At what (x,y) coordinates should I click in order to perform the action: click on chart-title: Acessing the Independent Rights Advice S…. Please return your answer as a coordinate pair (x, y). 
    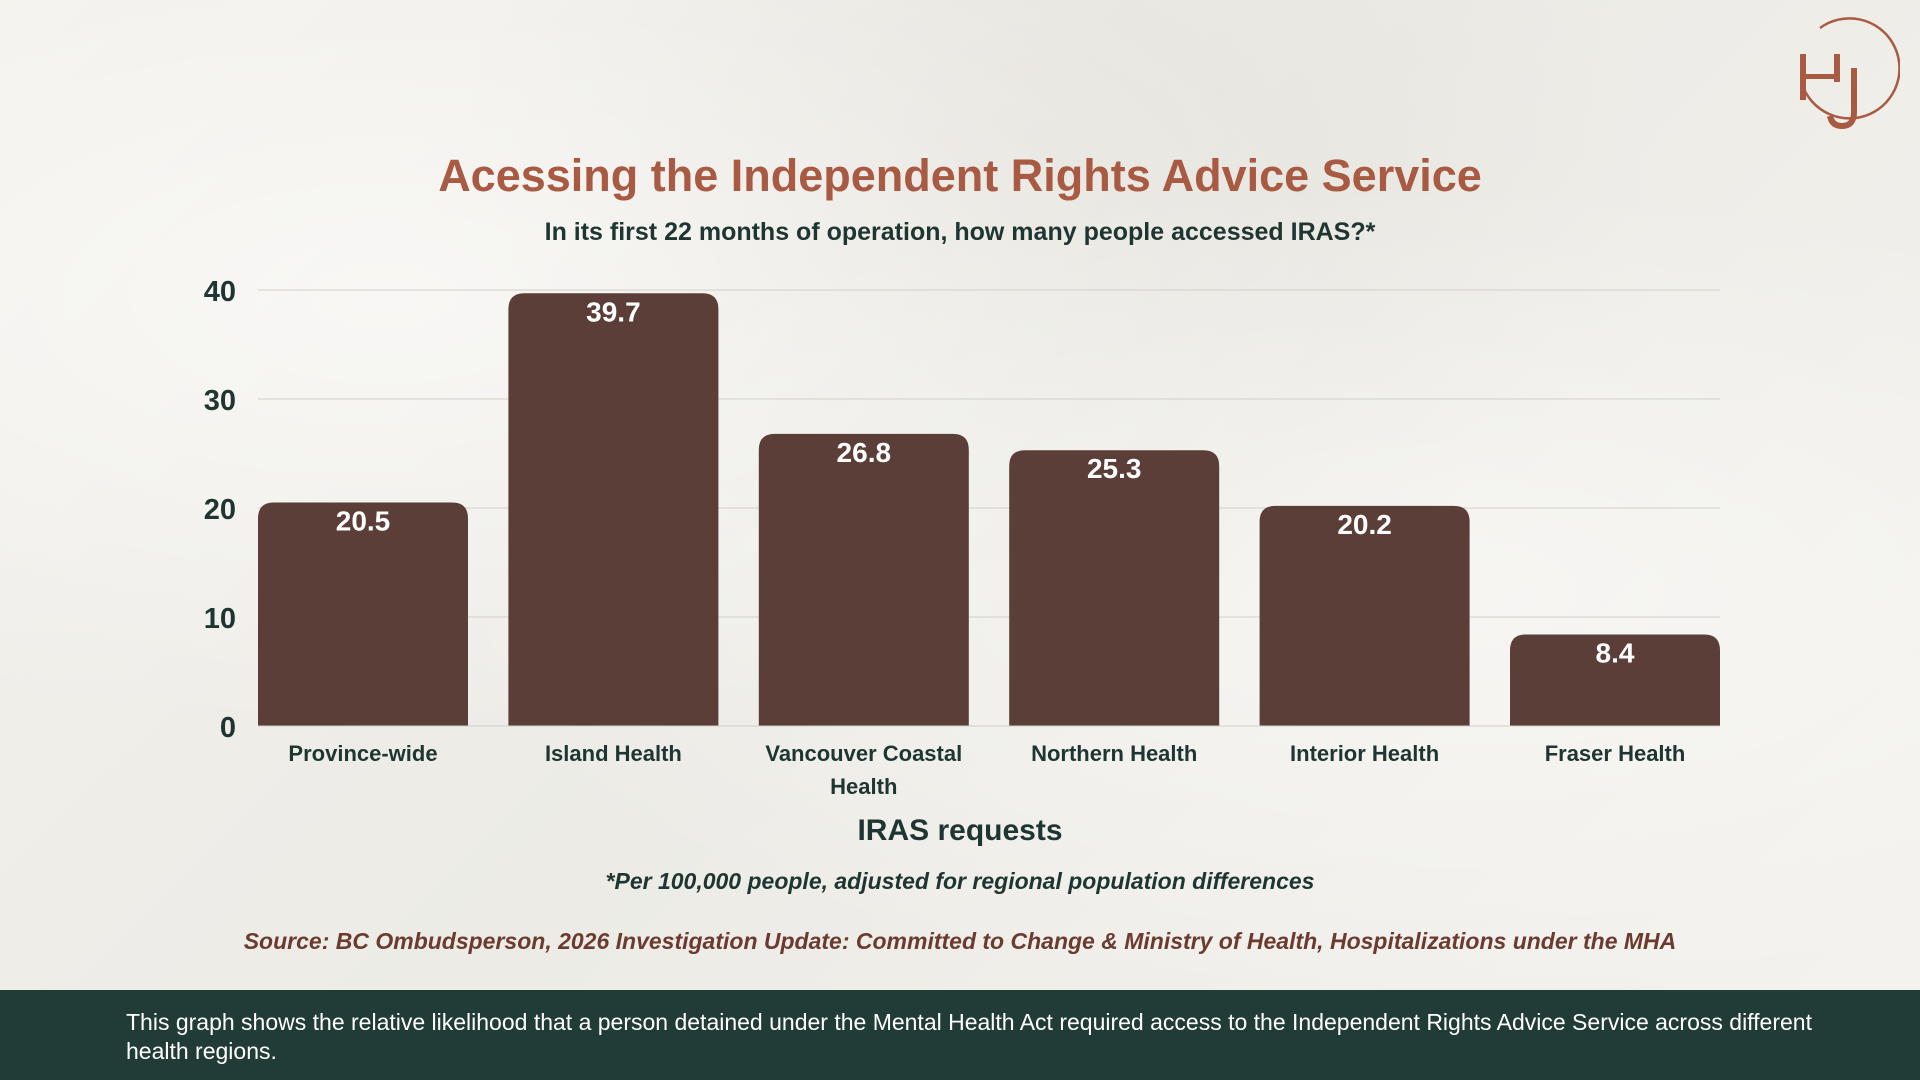
    Looking at the image, I should click on (960, 175).